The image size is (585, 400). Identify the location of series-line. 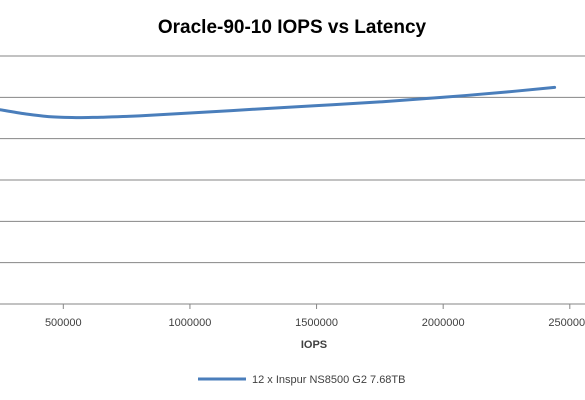
(278, 102).